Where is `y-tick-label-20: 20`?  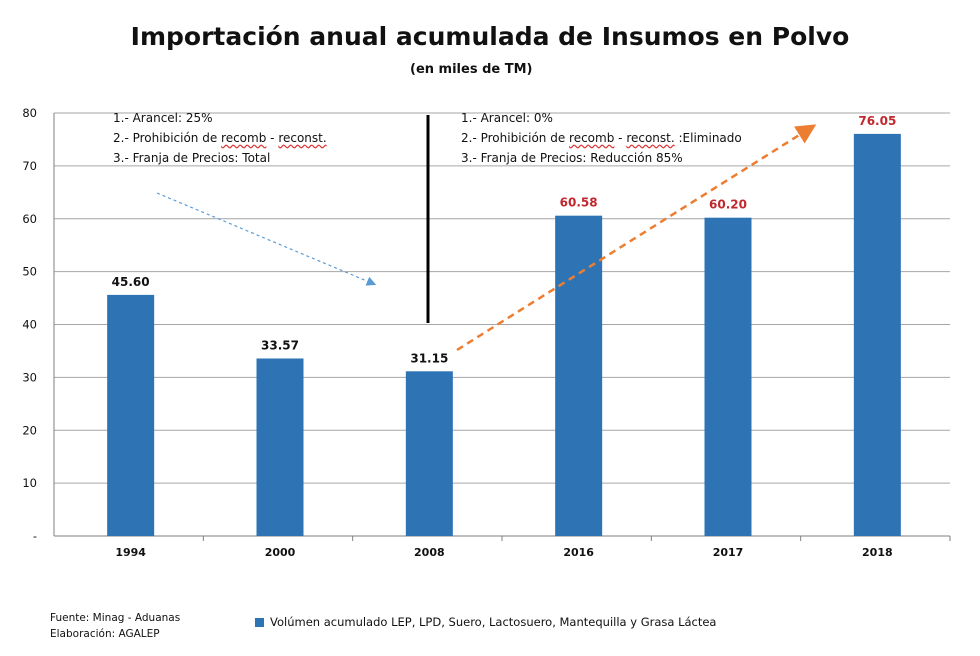 y-tick-label-20: 20 is located at coordinates (29, 430).